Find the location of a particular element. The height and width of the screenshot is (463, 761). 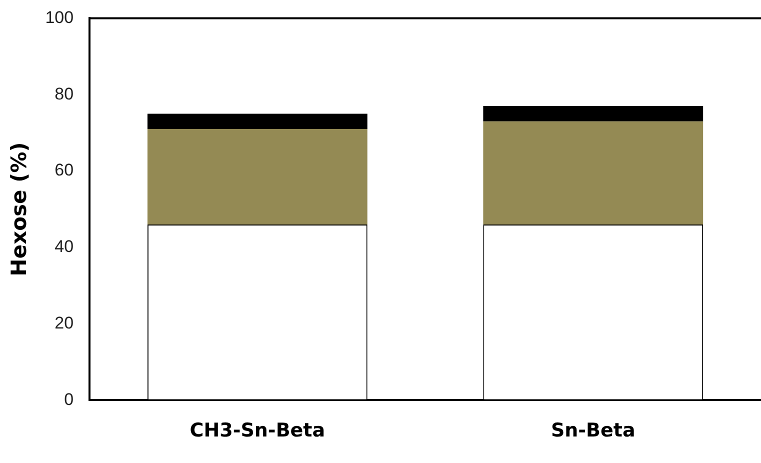

y-tick-label: 60 is located at coordinates (64, 170).